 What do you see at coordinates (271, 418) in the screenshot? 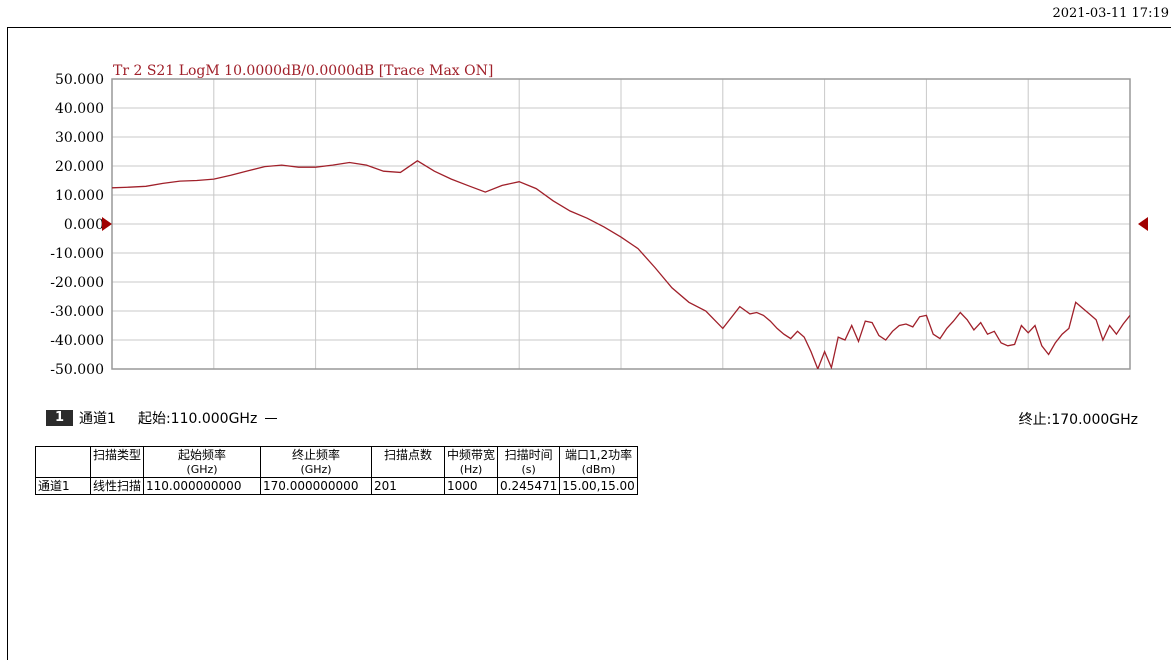
I see `dash-divider` at bounding box center [271, 418].